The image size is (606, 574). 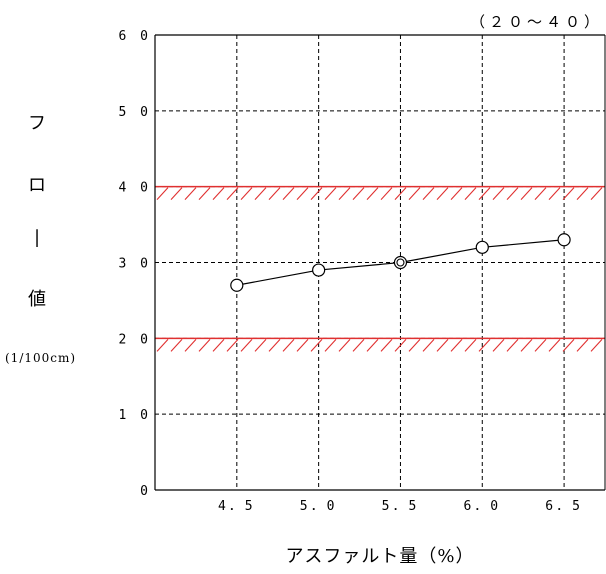 I want to click on data-series, so click(x=400, y=262).